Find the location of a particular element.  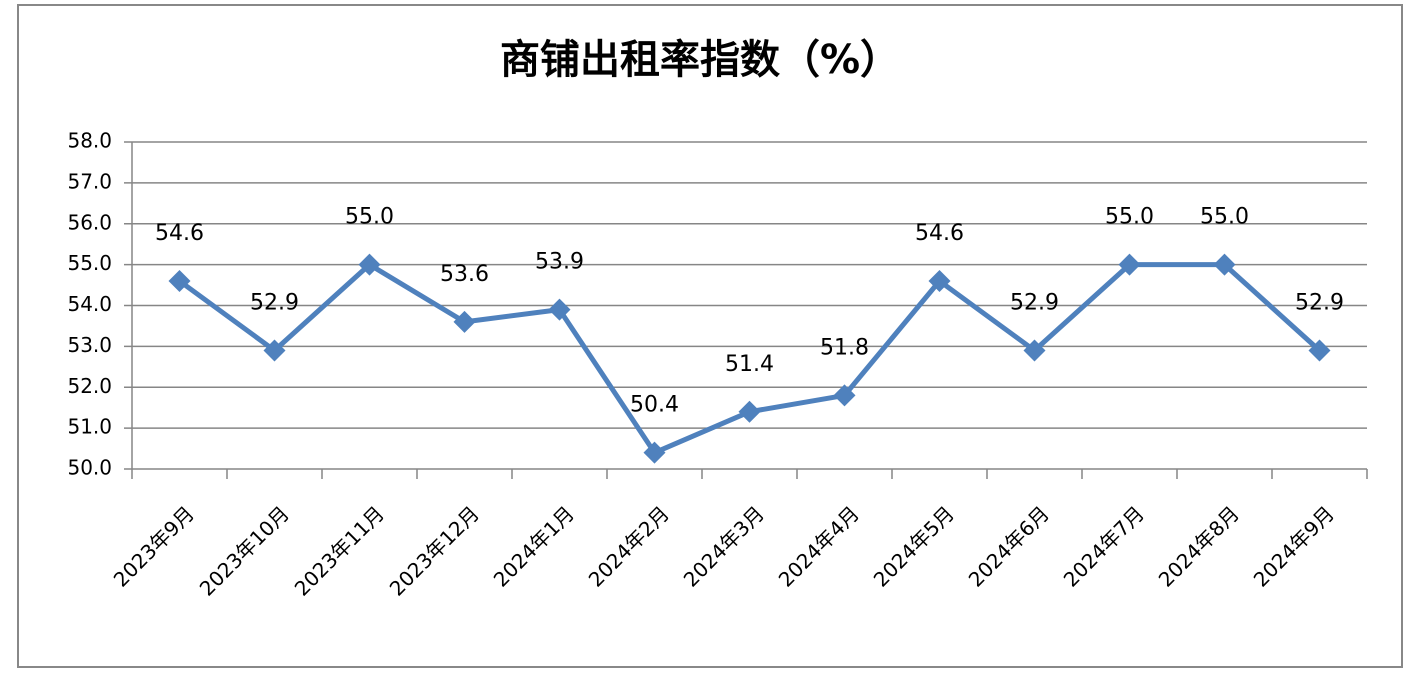

y-tick-label: 54.0 is located at coordinates (89, 304).